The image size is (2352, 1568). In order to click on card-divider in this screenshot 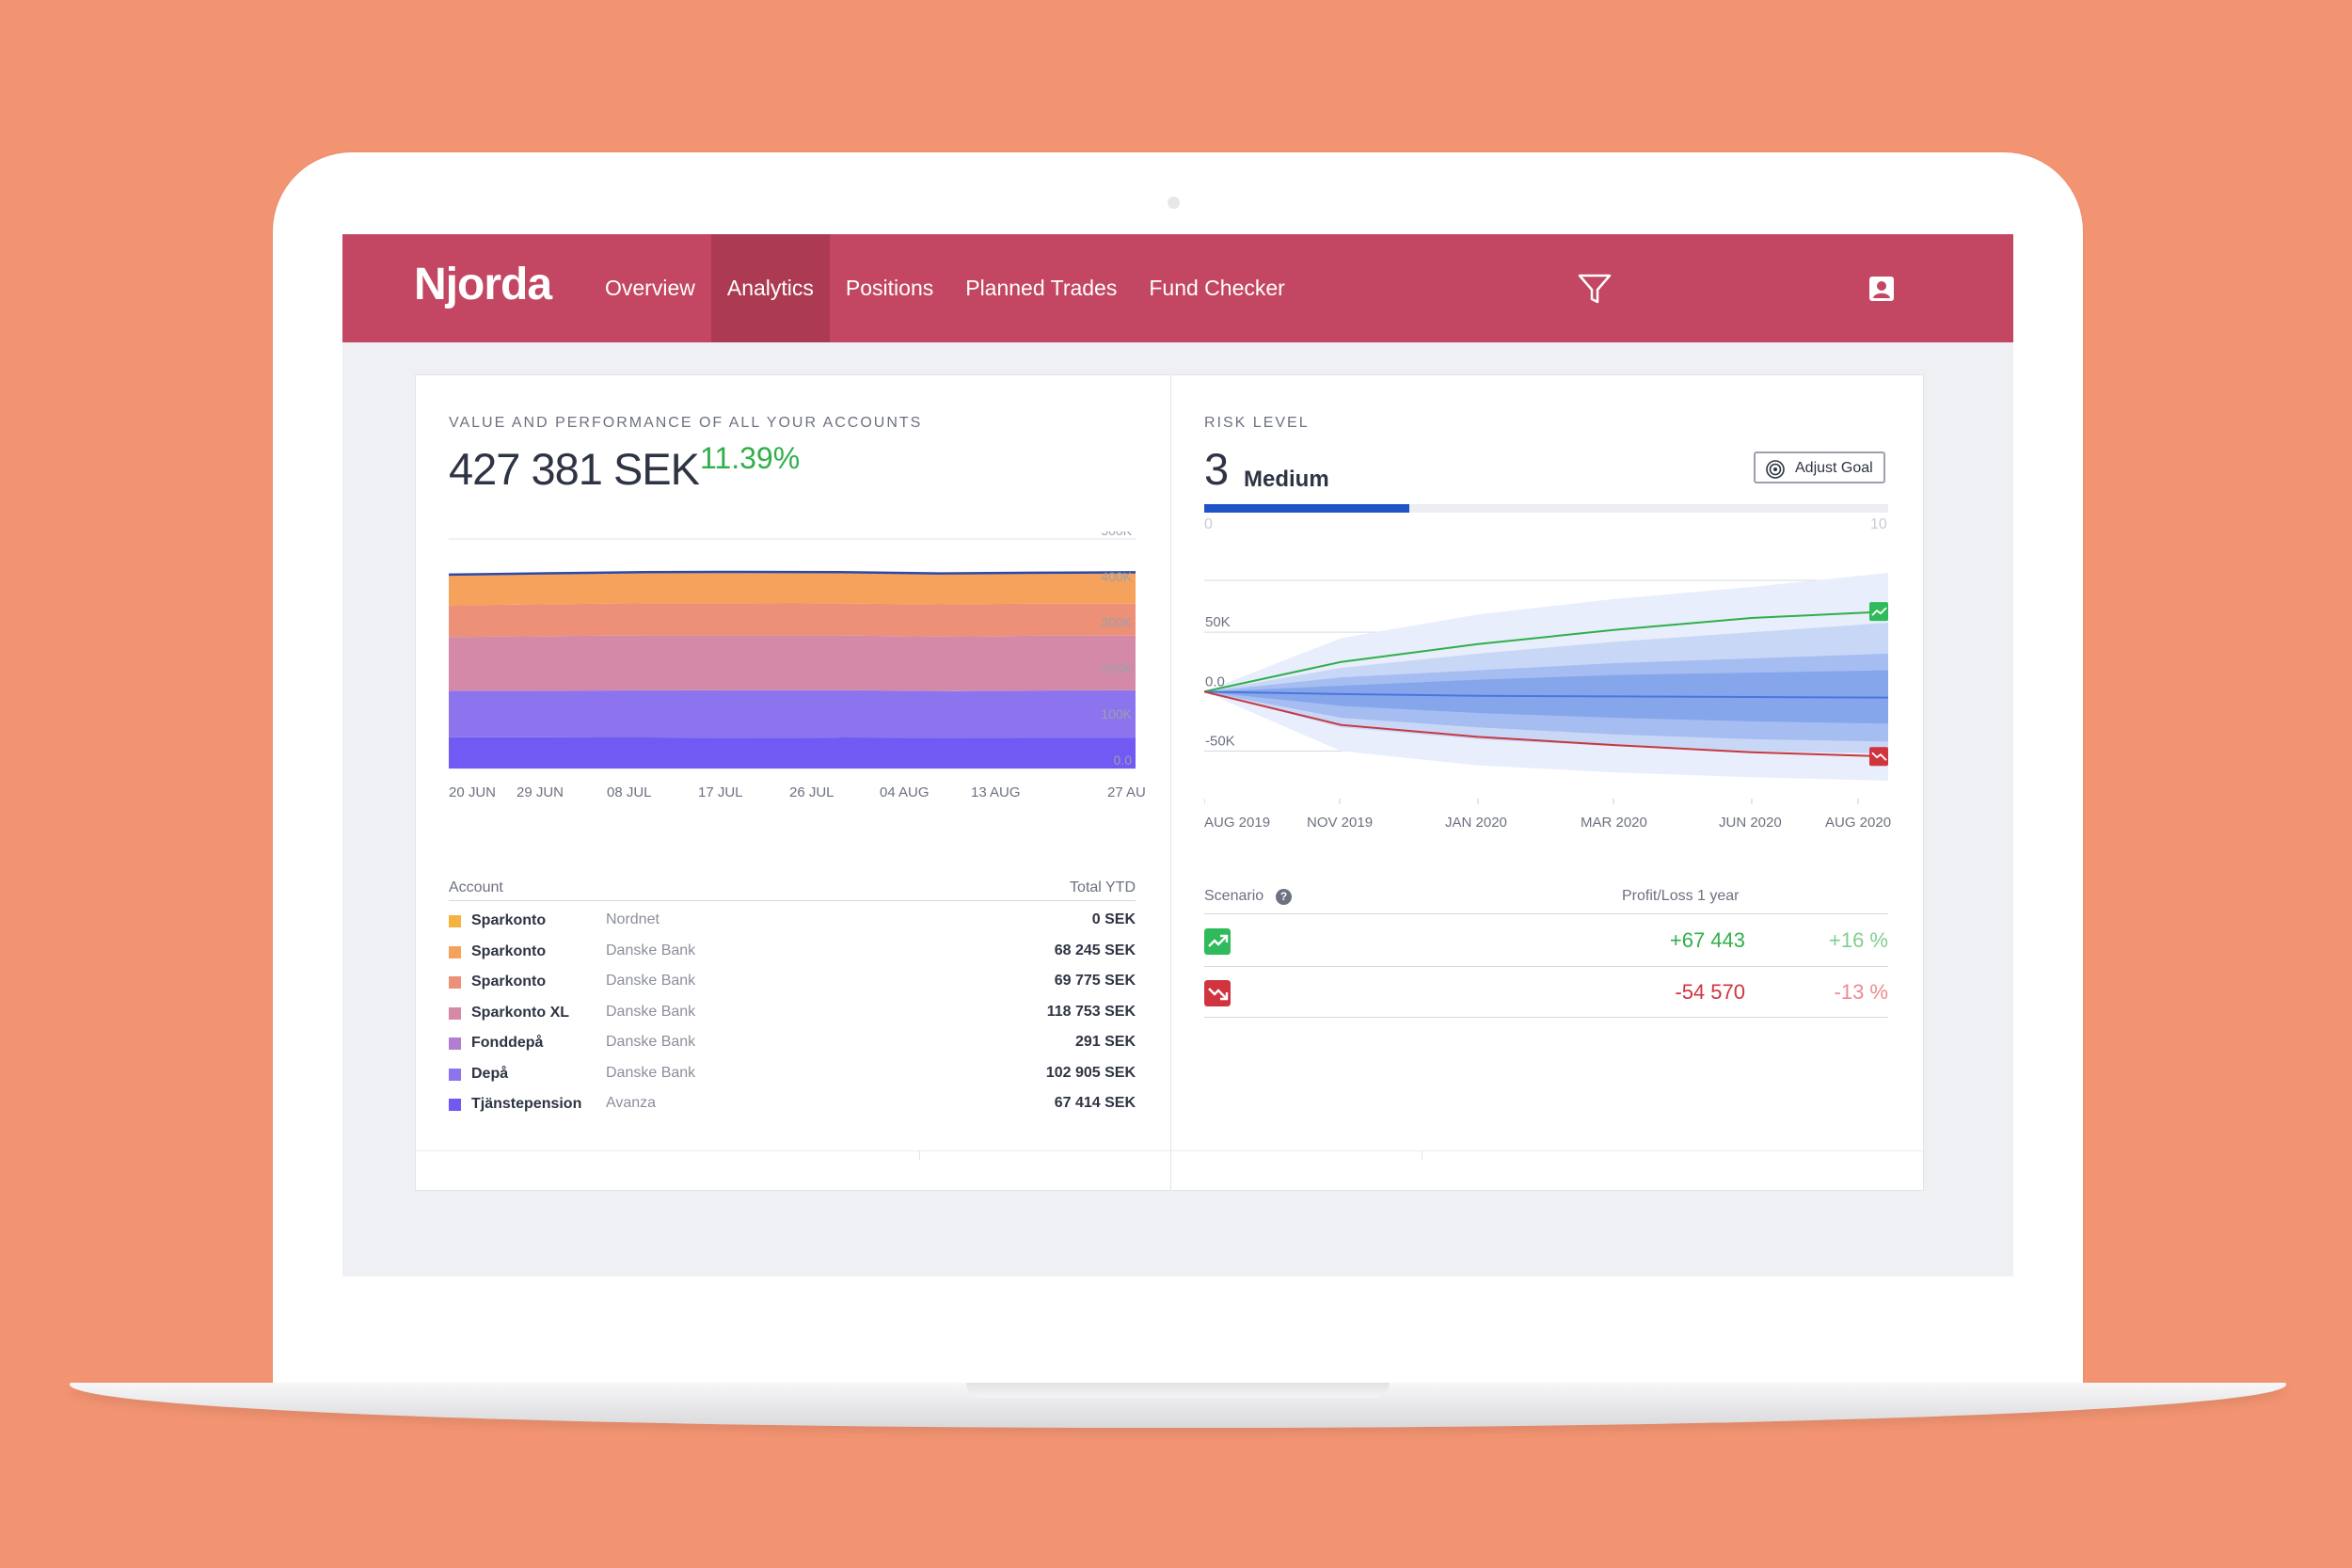, I will do `click(1170, 782)`.